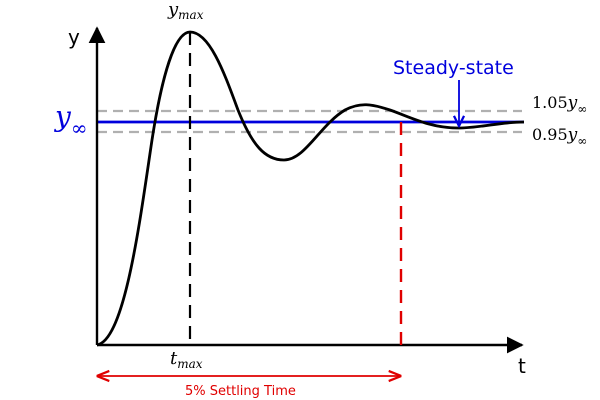 The height and width of the screenshot is (400, 600). What do you see at coordinates (186, 359) in the screenshot?
I see `tmax-label: tmax` at bounding box center [186, 359].